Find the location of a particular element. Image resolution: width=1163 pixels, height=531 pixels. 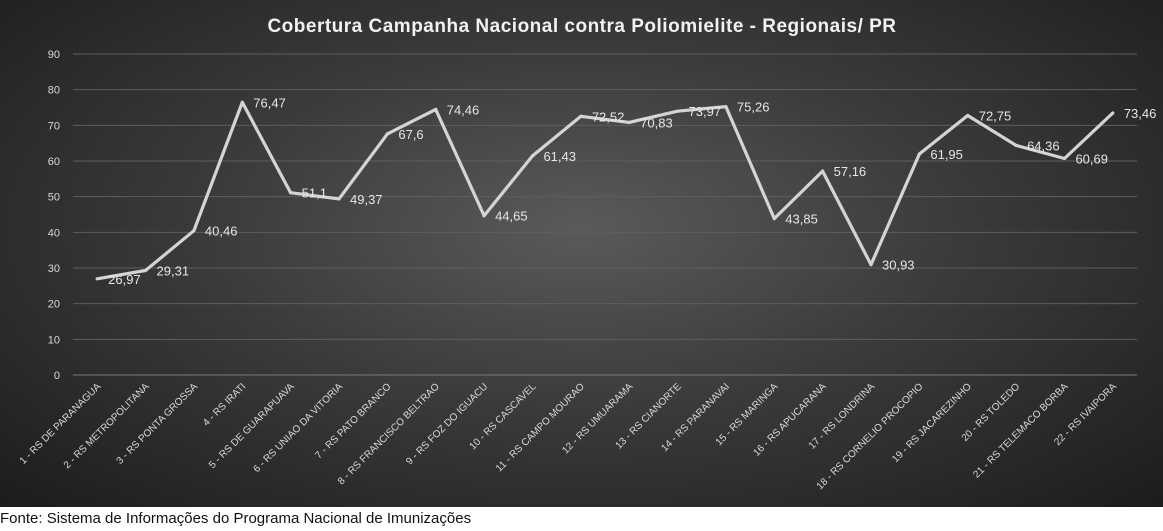

y-tick-label: 60 is located at coordinates (54, 162).